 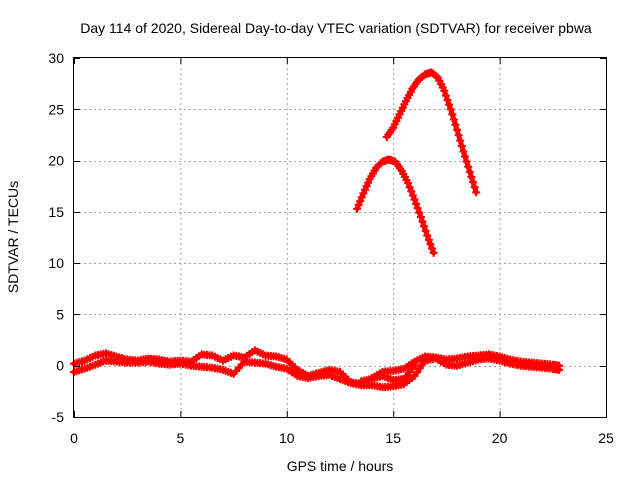 I want to click on series-baseline-upper, so click(x=317, y=367).